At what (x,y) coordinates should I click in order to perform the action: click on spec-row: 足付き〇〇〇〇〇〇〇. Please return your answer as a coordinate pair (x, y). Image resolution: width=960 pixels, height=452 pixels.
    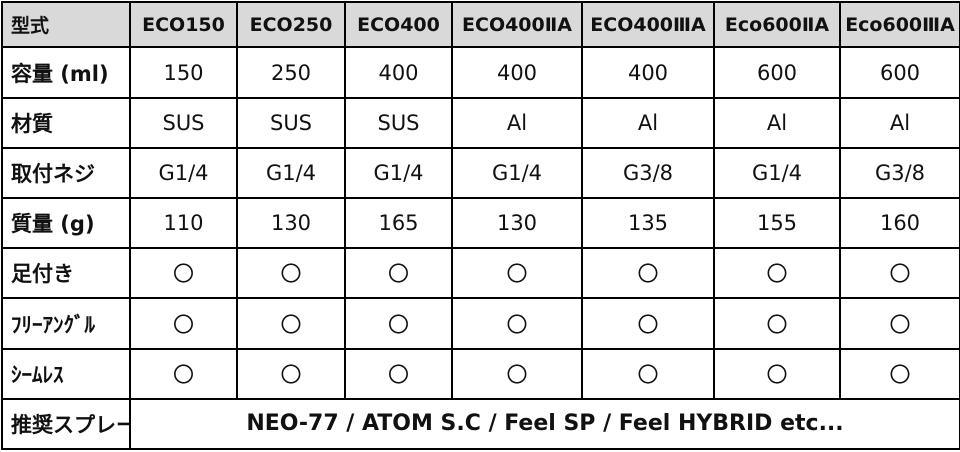
    Looking at the image, I should click on (480, 273).